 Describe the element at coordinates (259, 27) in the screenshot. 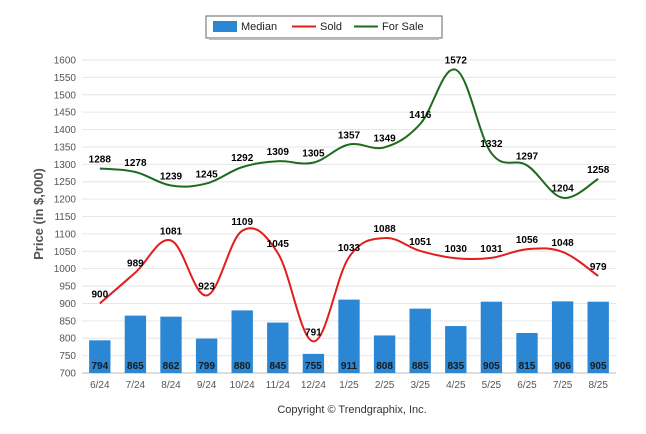

I see `legend-median-label: Median` at that location.